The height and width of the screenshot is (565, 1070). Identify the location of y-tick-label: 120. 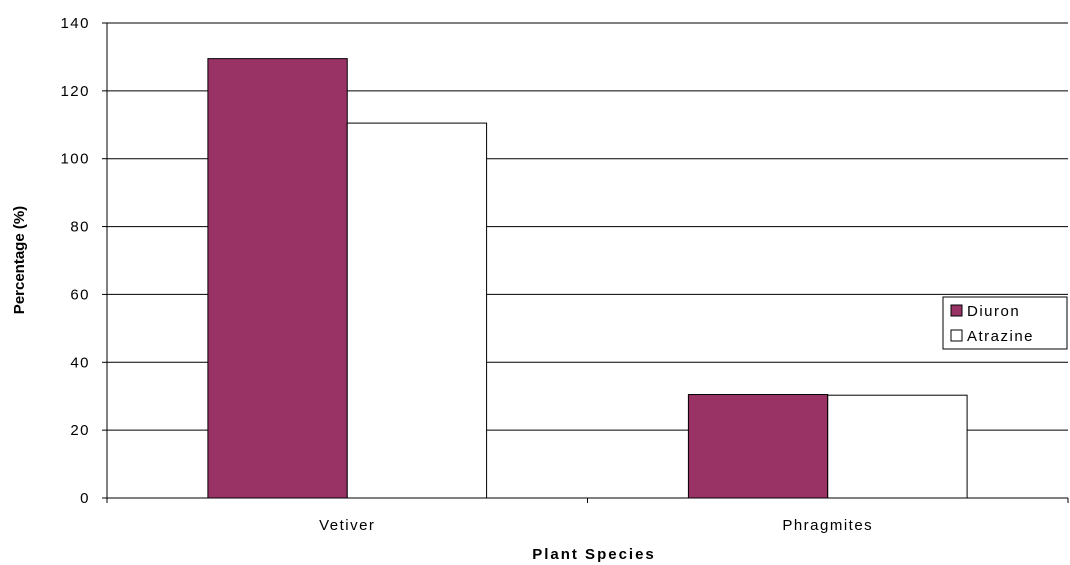
(75, 91).